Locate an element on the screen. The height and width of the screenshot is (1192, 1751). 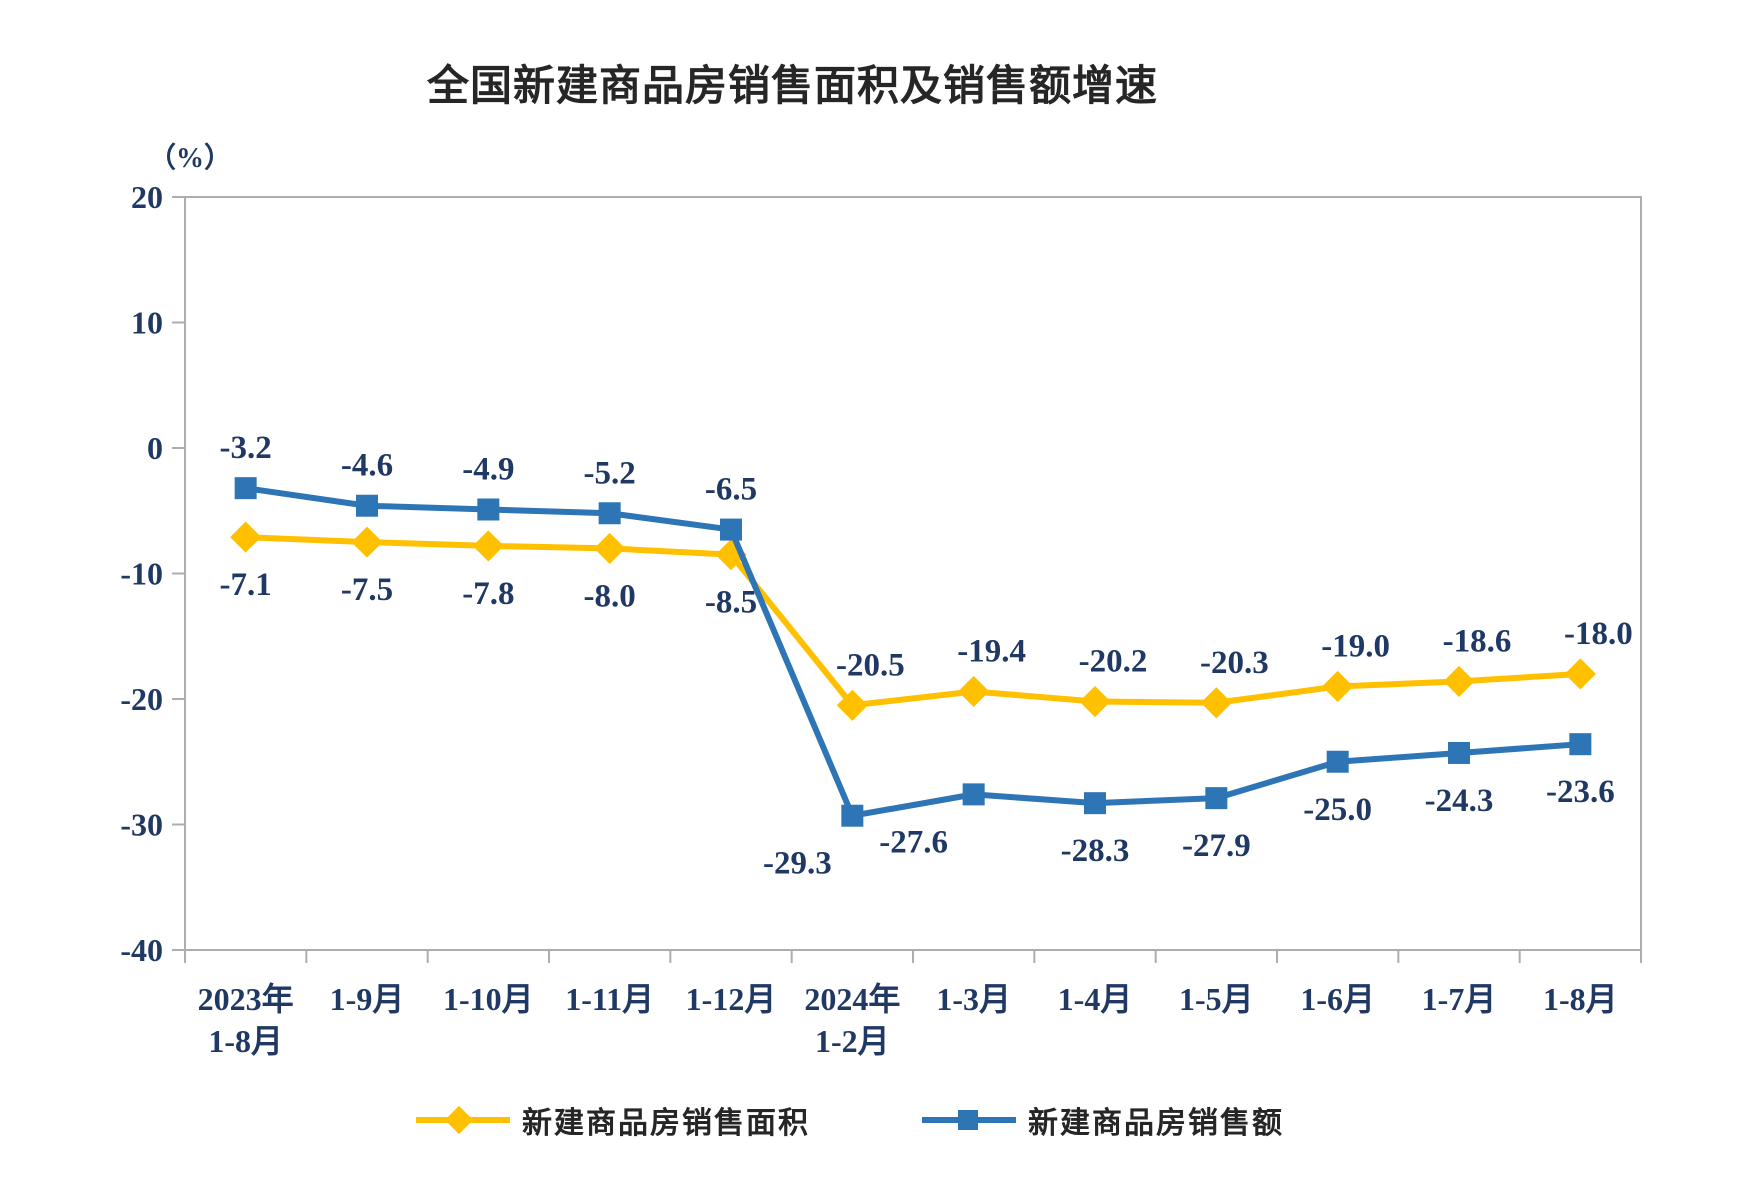
data-point-label: -5.2 is located at coordinates (610, 473).